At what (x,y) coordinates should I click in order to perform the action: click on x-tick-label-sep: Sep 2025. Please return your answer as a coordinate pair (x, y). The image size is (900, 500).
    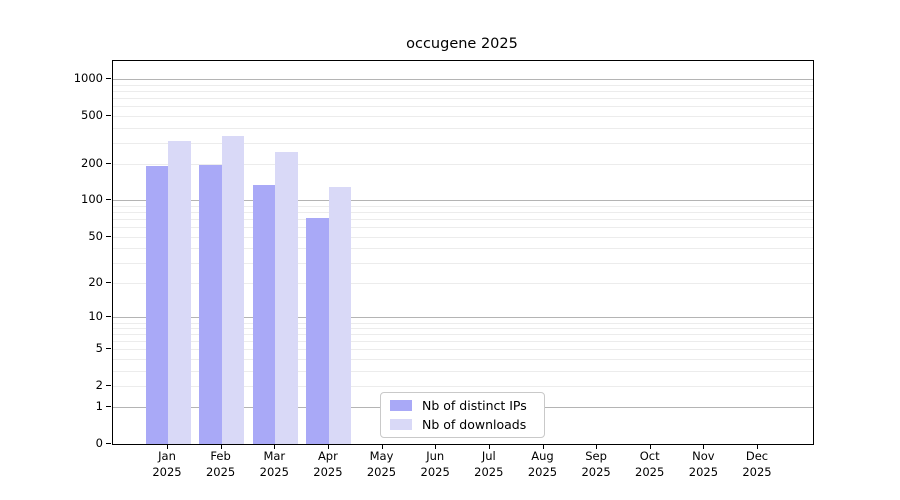
    Looking at the image, I should click on (596, 464).